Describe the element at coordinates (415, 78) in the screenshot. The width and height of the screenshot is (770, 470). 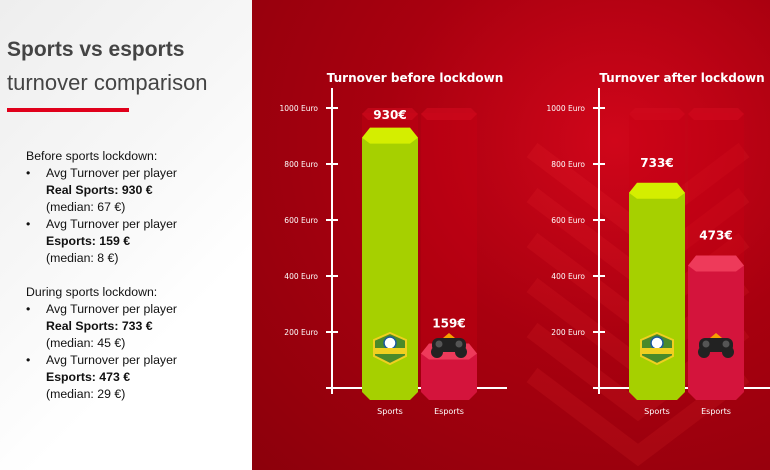
I see `chart-title: Turnover before lockdown` at that location.